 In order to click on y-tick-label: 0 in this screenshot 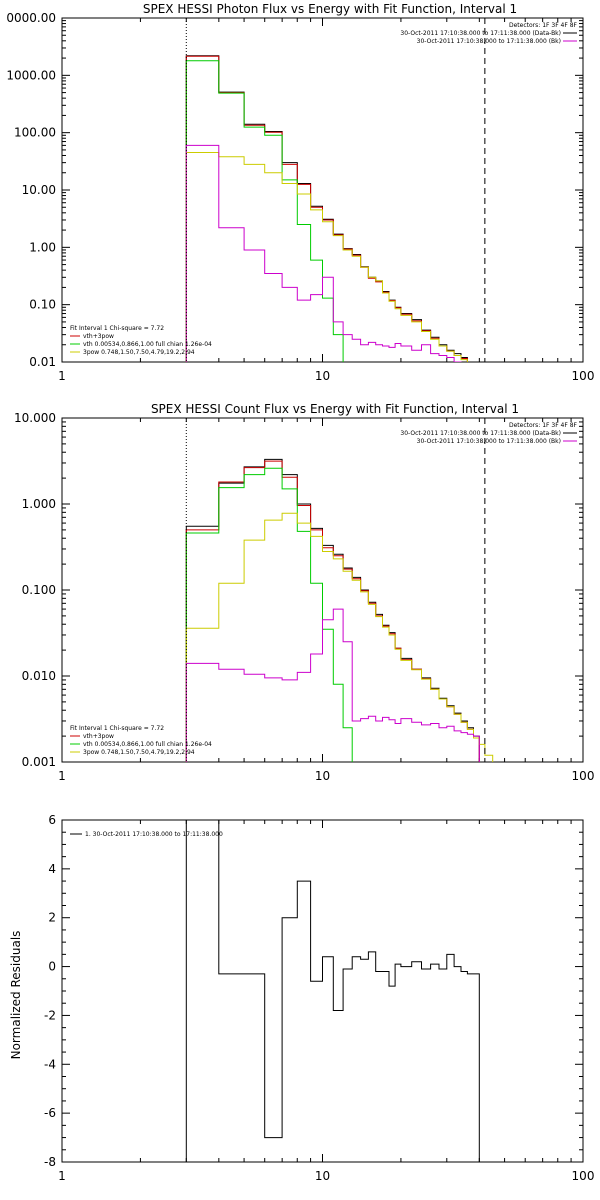, I will do `click(52, 967)`.